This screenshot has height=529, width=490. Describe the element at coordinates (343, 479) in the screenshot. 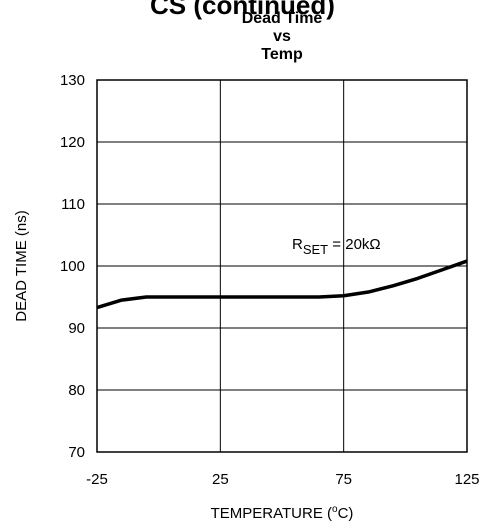

I see `x-tick-label: 75` at that location.